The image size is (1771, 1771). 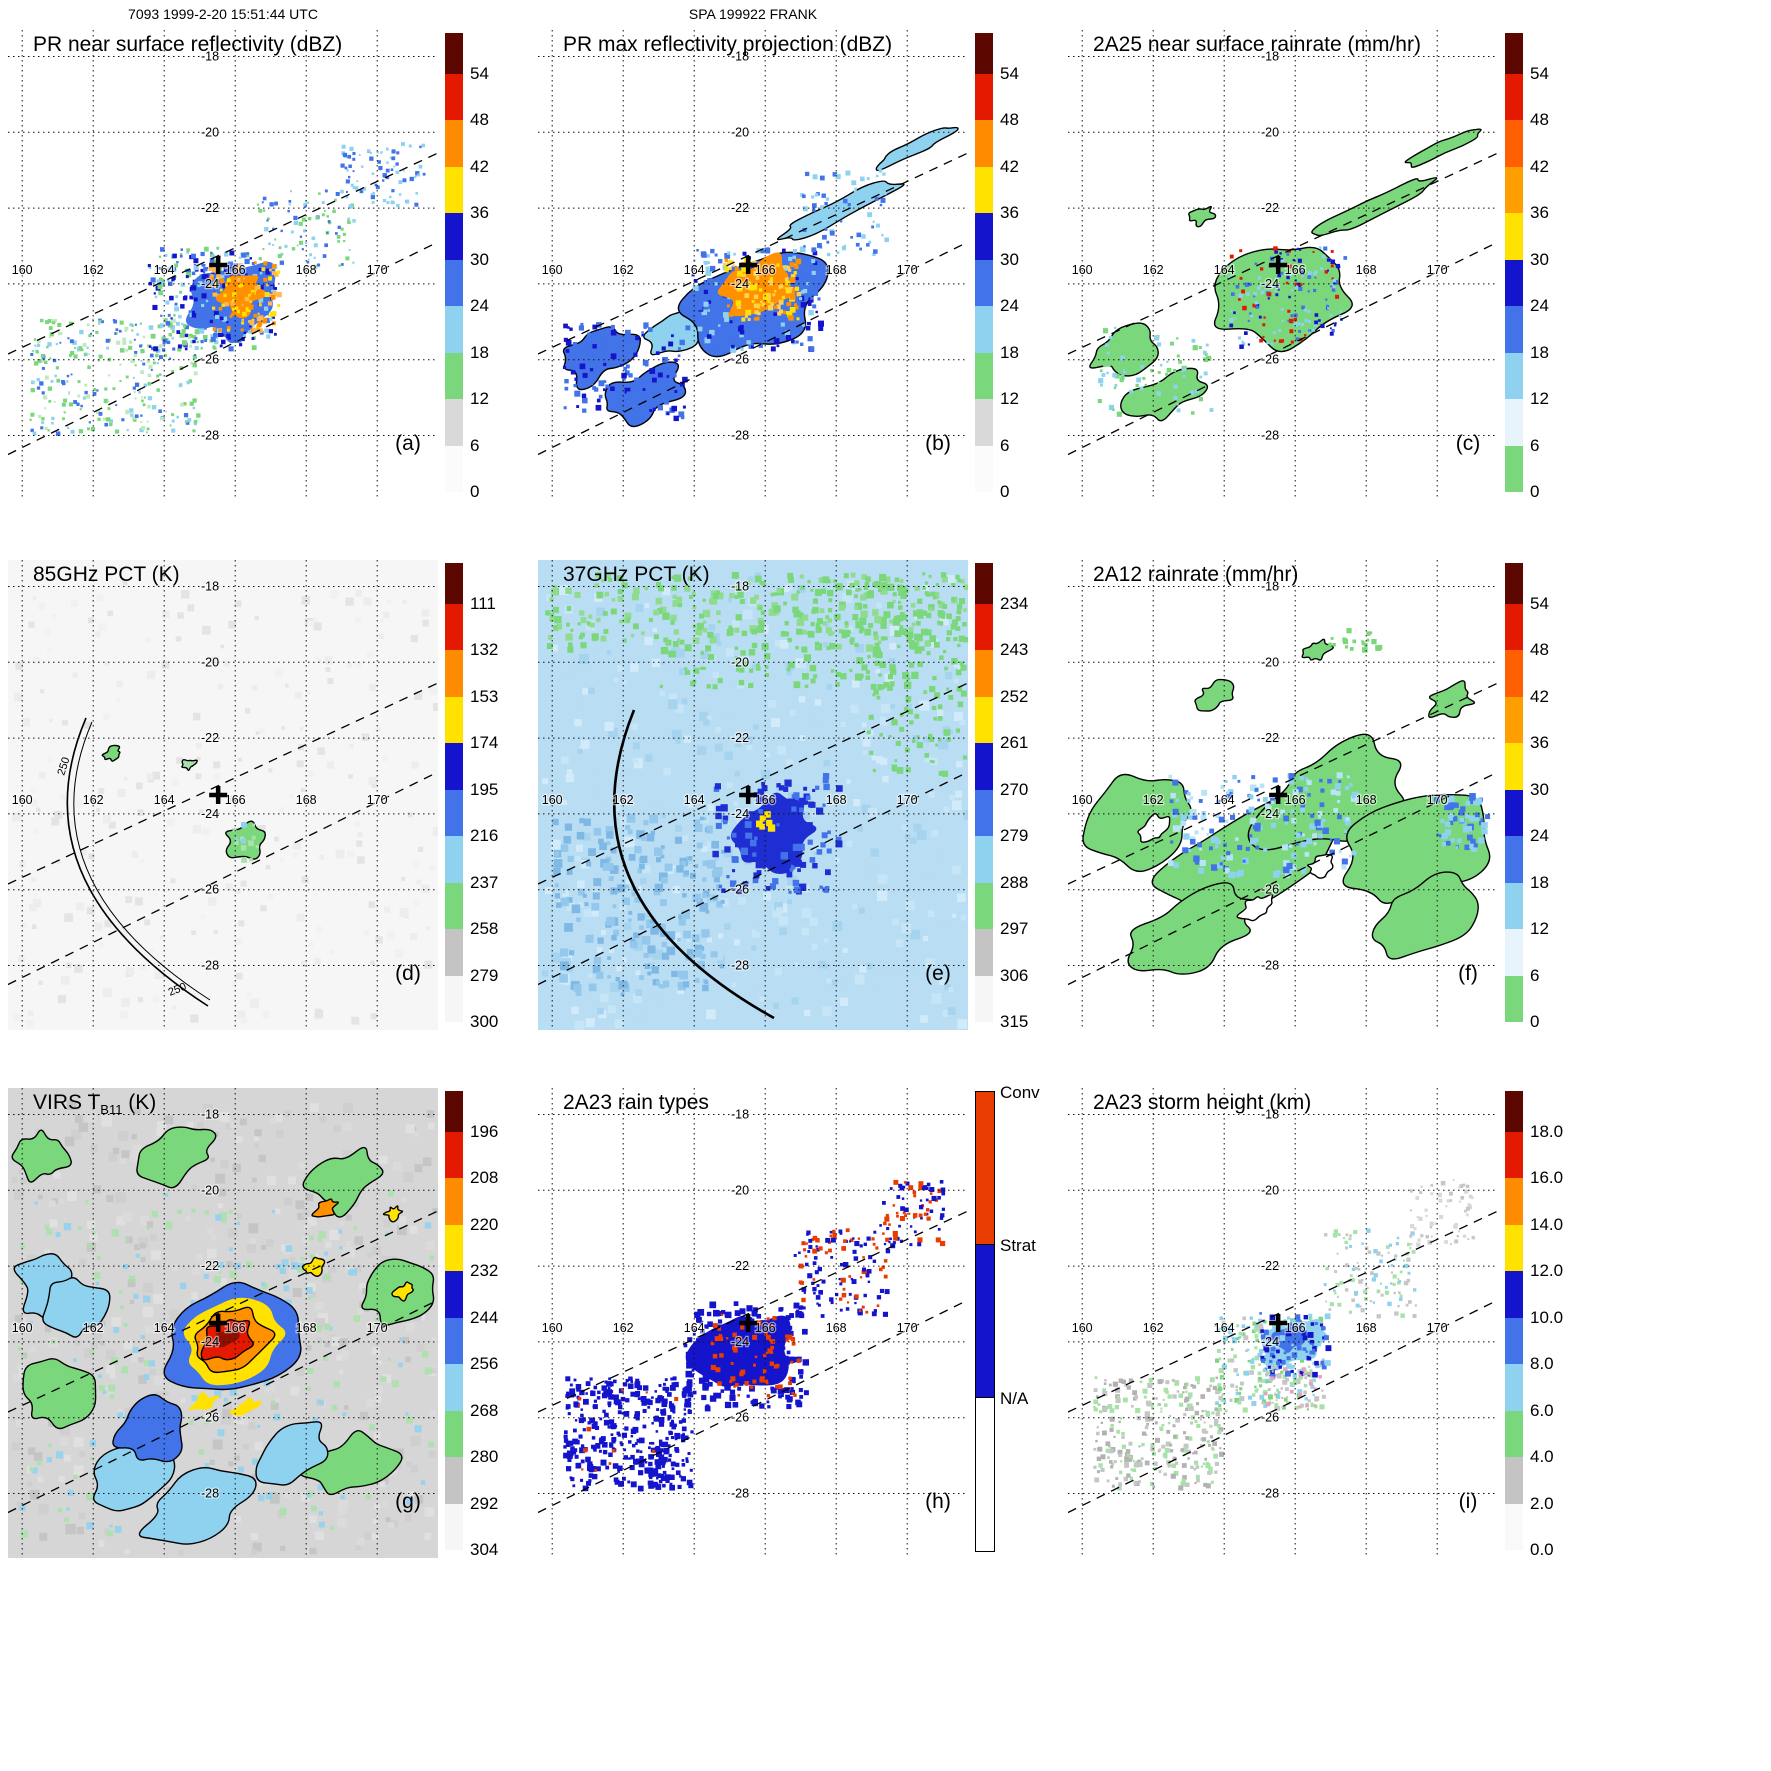 What do you see at coordinates (210, 662) in the screenshot?
I see `lat-label: -20` at bounding box center [210, 662].